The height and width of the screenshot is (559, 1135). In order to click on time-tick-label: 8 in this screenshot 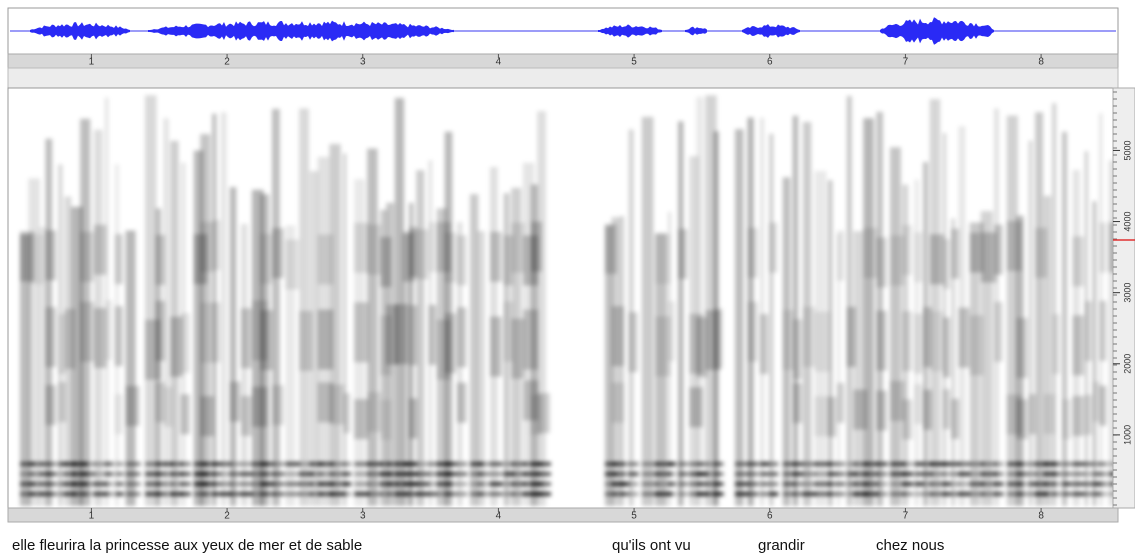, I will do `click(1041, 62)`.